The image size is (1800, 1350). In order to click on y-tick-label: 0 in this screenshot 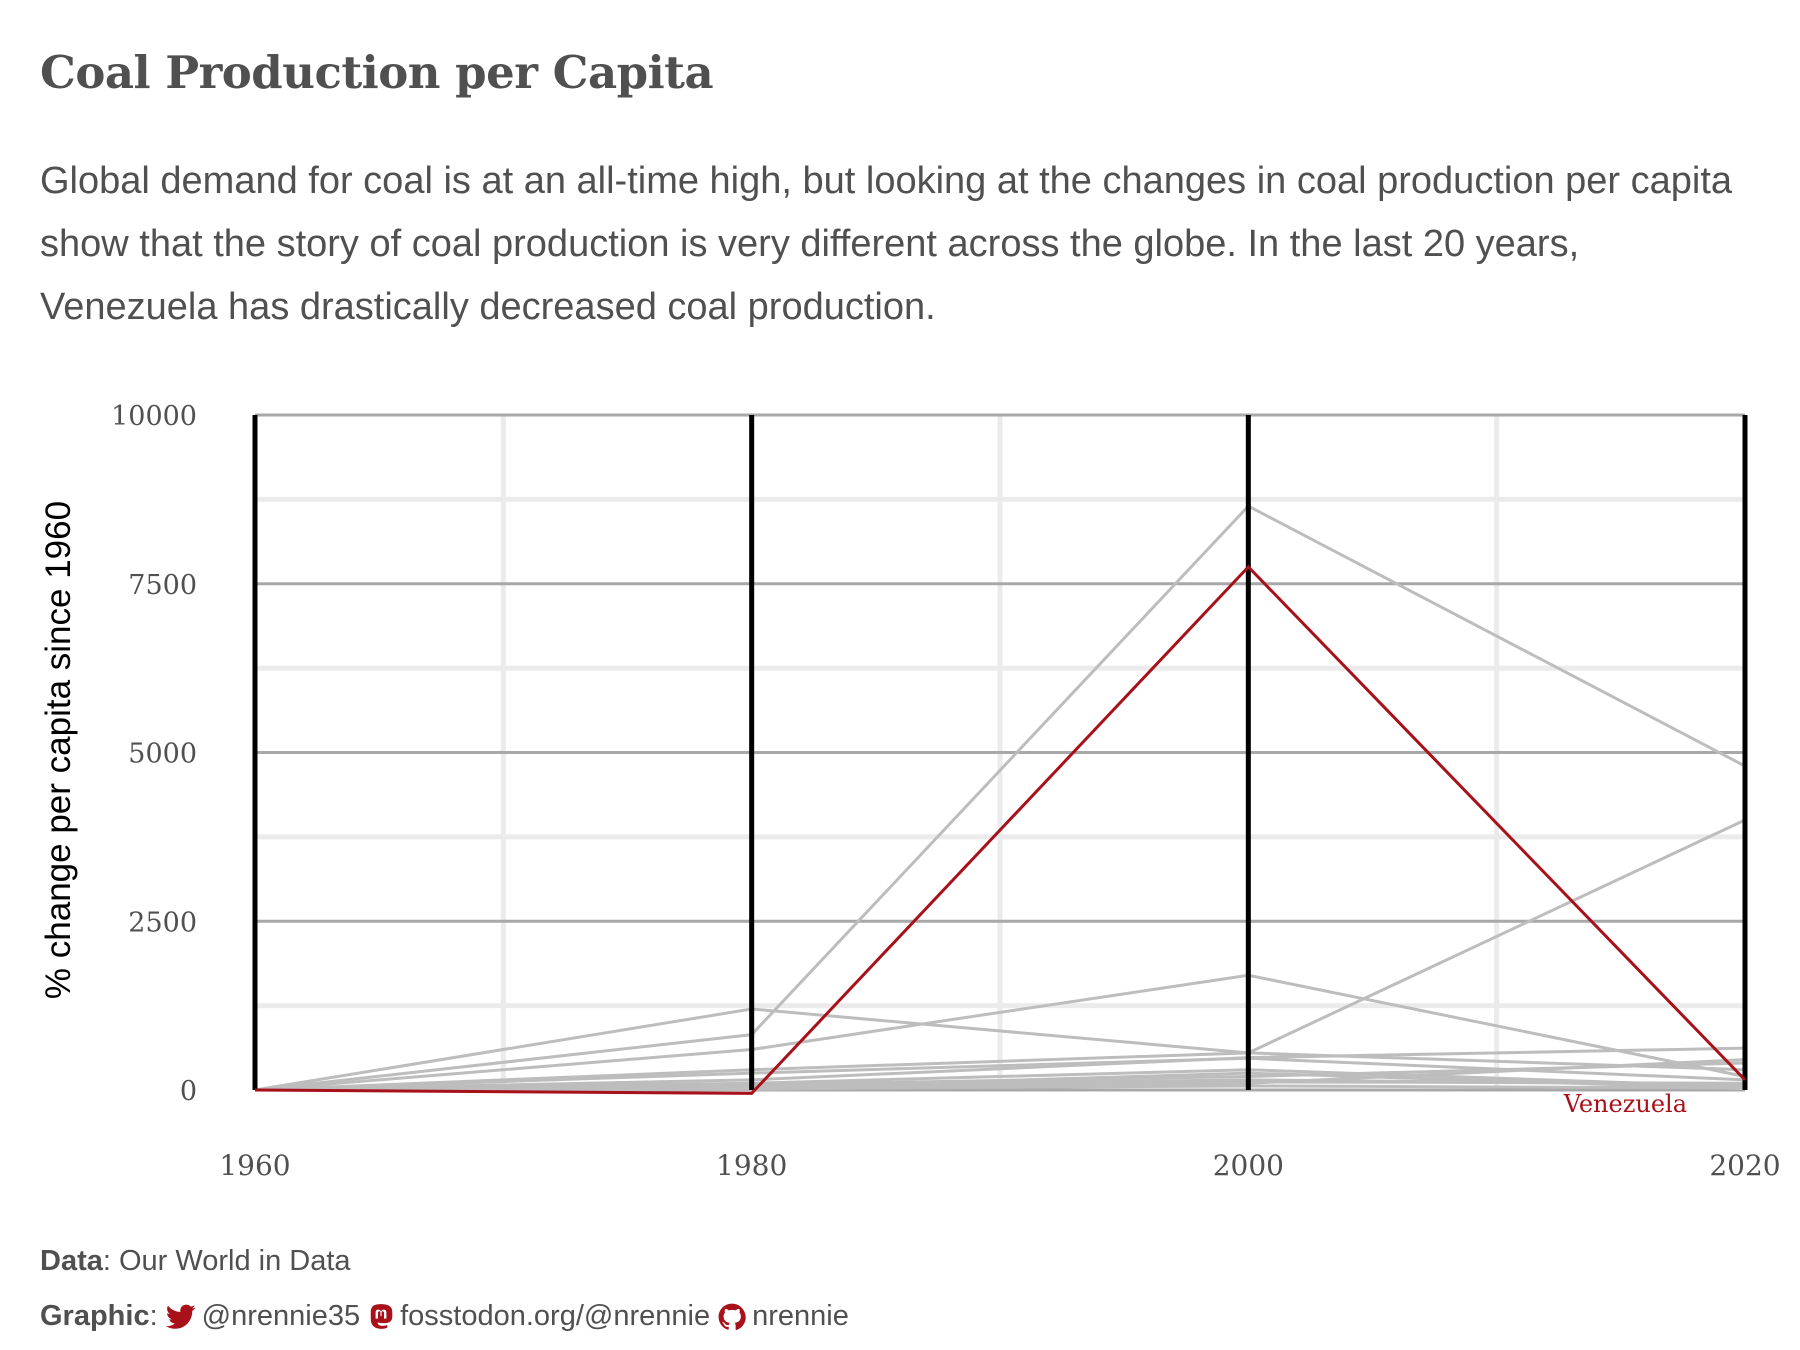, I will do `click(188, 1091)`.